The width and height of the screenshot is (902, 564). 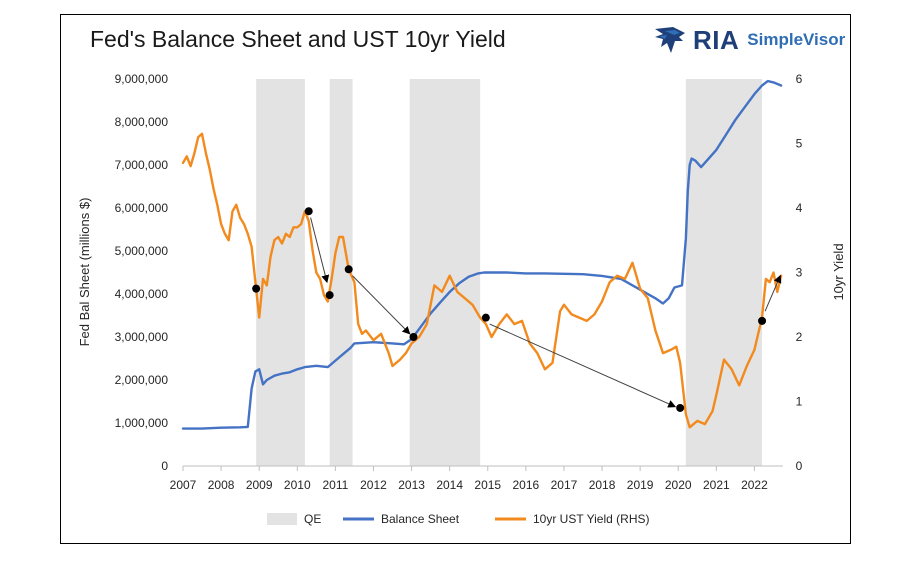 I want to click on y-tick-label: 3,000,000, so click(x=142, y=337).